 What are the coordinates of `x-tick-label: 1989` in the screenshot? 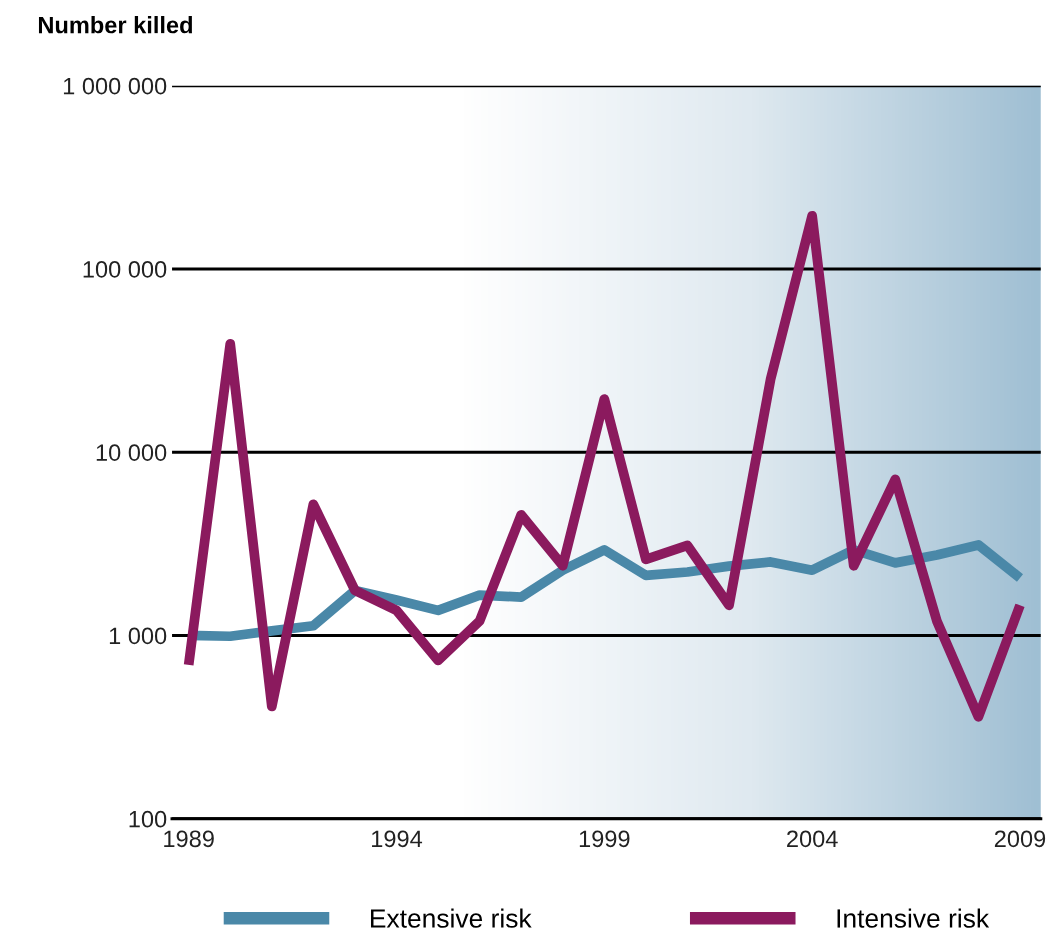 It's located at (189, 839).